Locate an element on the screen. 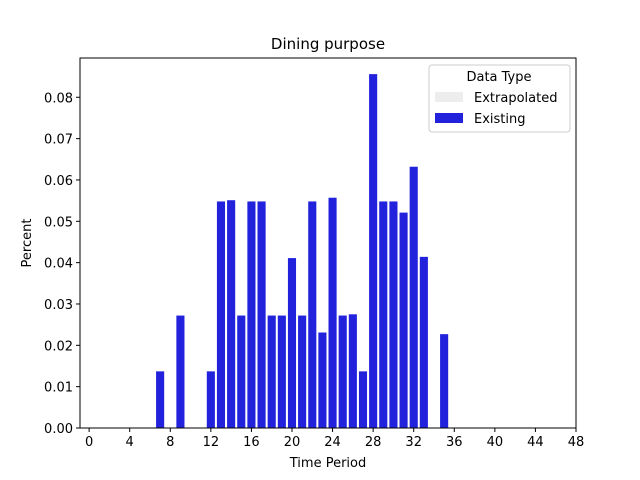 This screenshot has width=640, height=480. y-tick-label: 0.08 is located at coordinates (58, 98).